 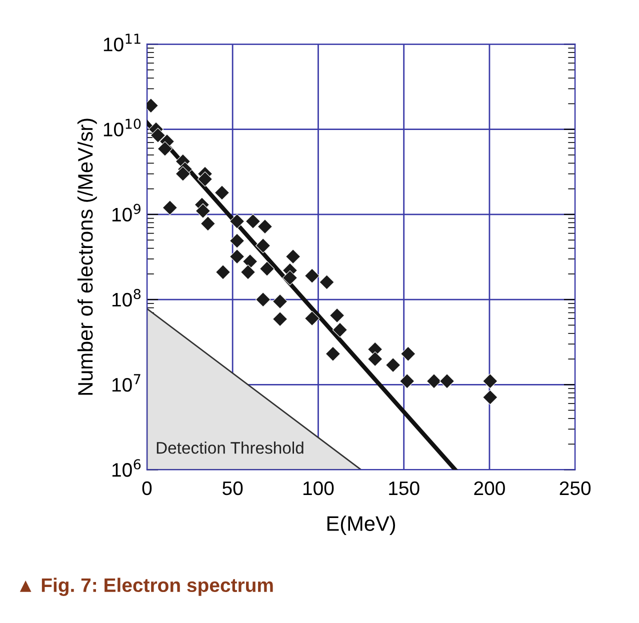 I want to click on series-label: Detection Threshold, so click(x=230, y=448).